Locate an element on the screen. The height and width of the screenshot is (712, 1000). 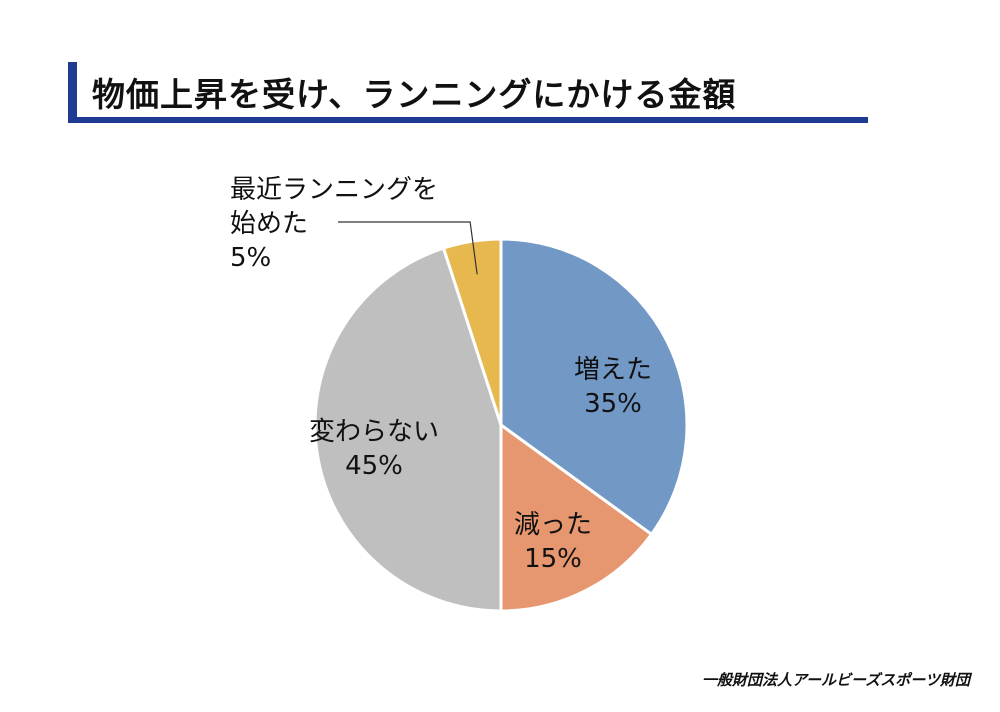
title-accent-bar is located at coordinates (72, 91).